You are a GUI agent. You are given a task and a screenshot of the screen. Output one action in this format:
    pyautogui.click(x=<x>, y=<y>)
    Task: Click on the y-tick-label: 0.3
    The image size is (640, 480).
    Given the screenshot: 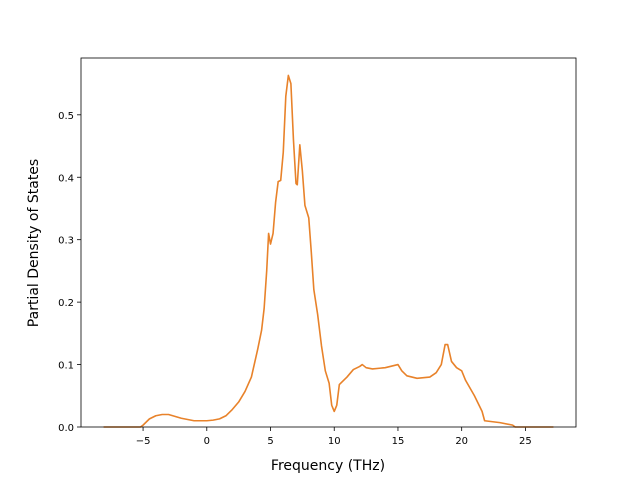 What is the action you would take?
    pyautogui.click(x=66, y=241)
    